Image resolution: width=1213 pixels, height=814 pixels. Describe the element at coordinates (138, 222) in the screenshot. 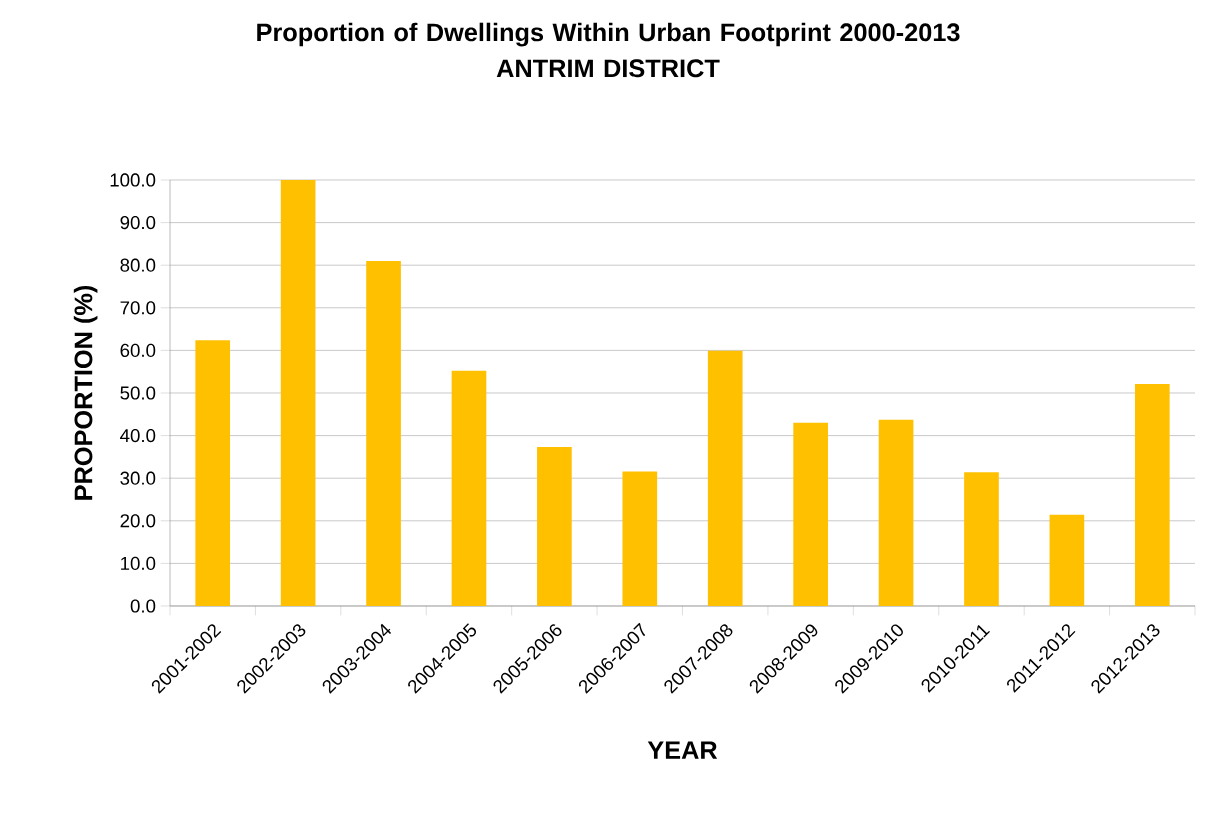

I see `y-tick-label: 90.0` at that location.